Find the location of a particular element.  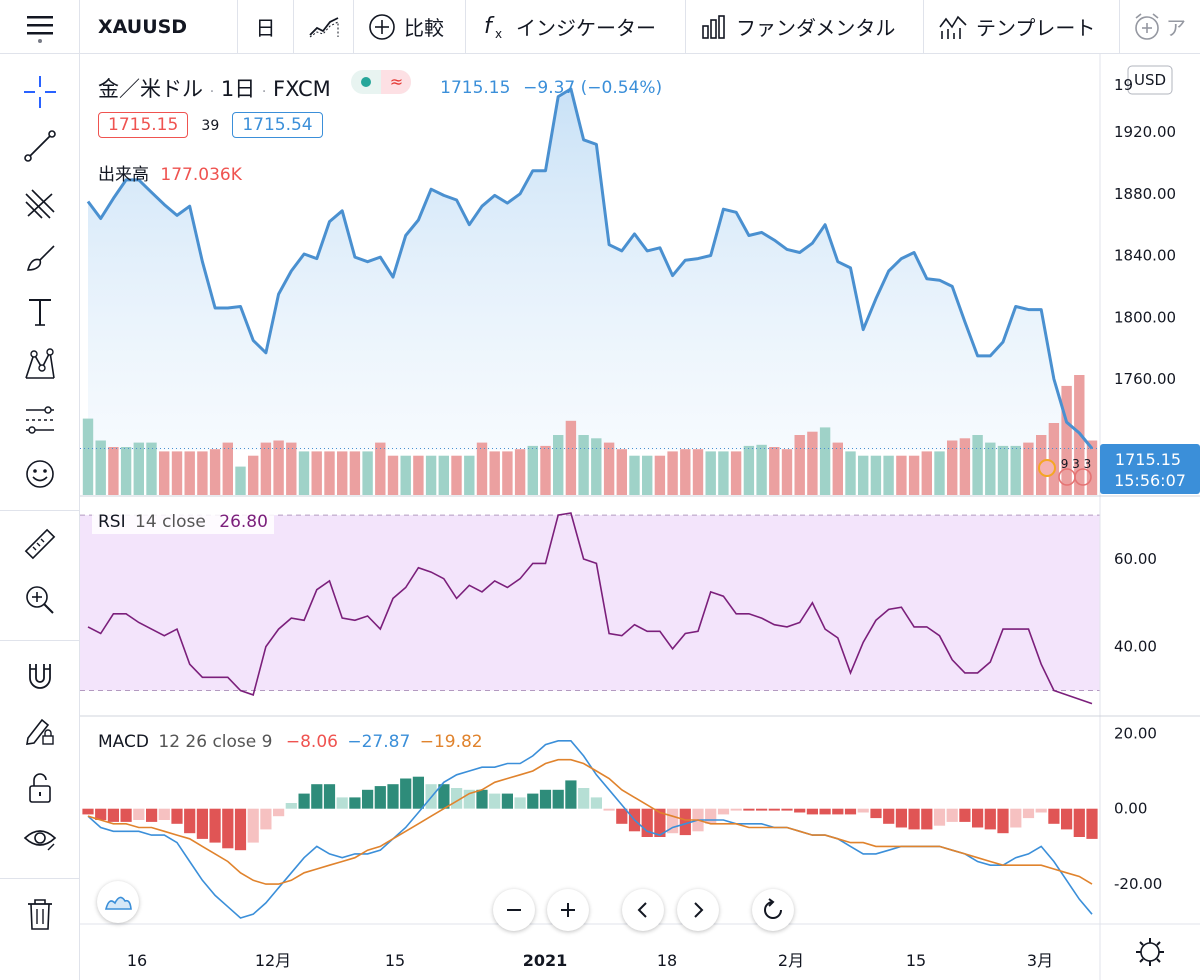

currency-label is located at coordinates (1150, 80).